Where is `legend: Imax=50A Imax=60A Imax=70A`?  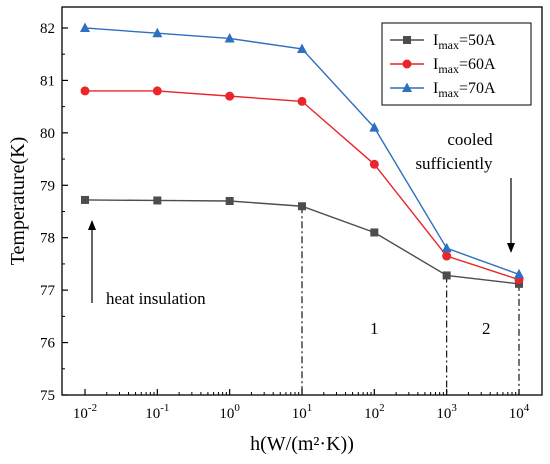 legend: Imax=50A Imax=60A Imax=70A is located at coordinates (456, 64).